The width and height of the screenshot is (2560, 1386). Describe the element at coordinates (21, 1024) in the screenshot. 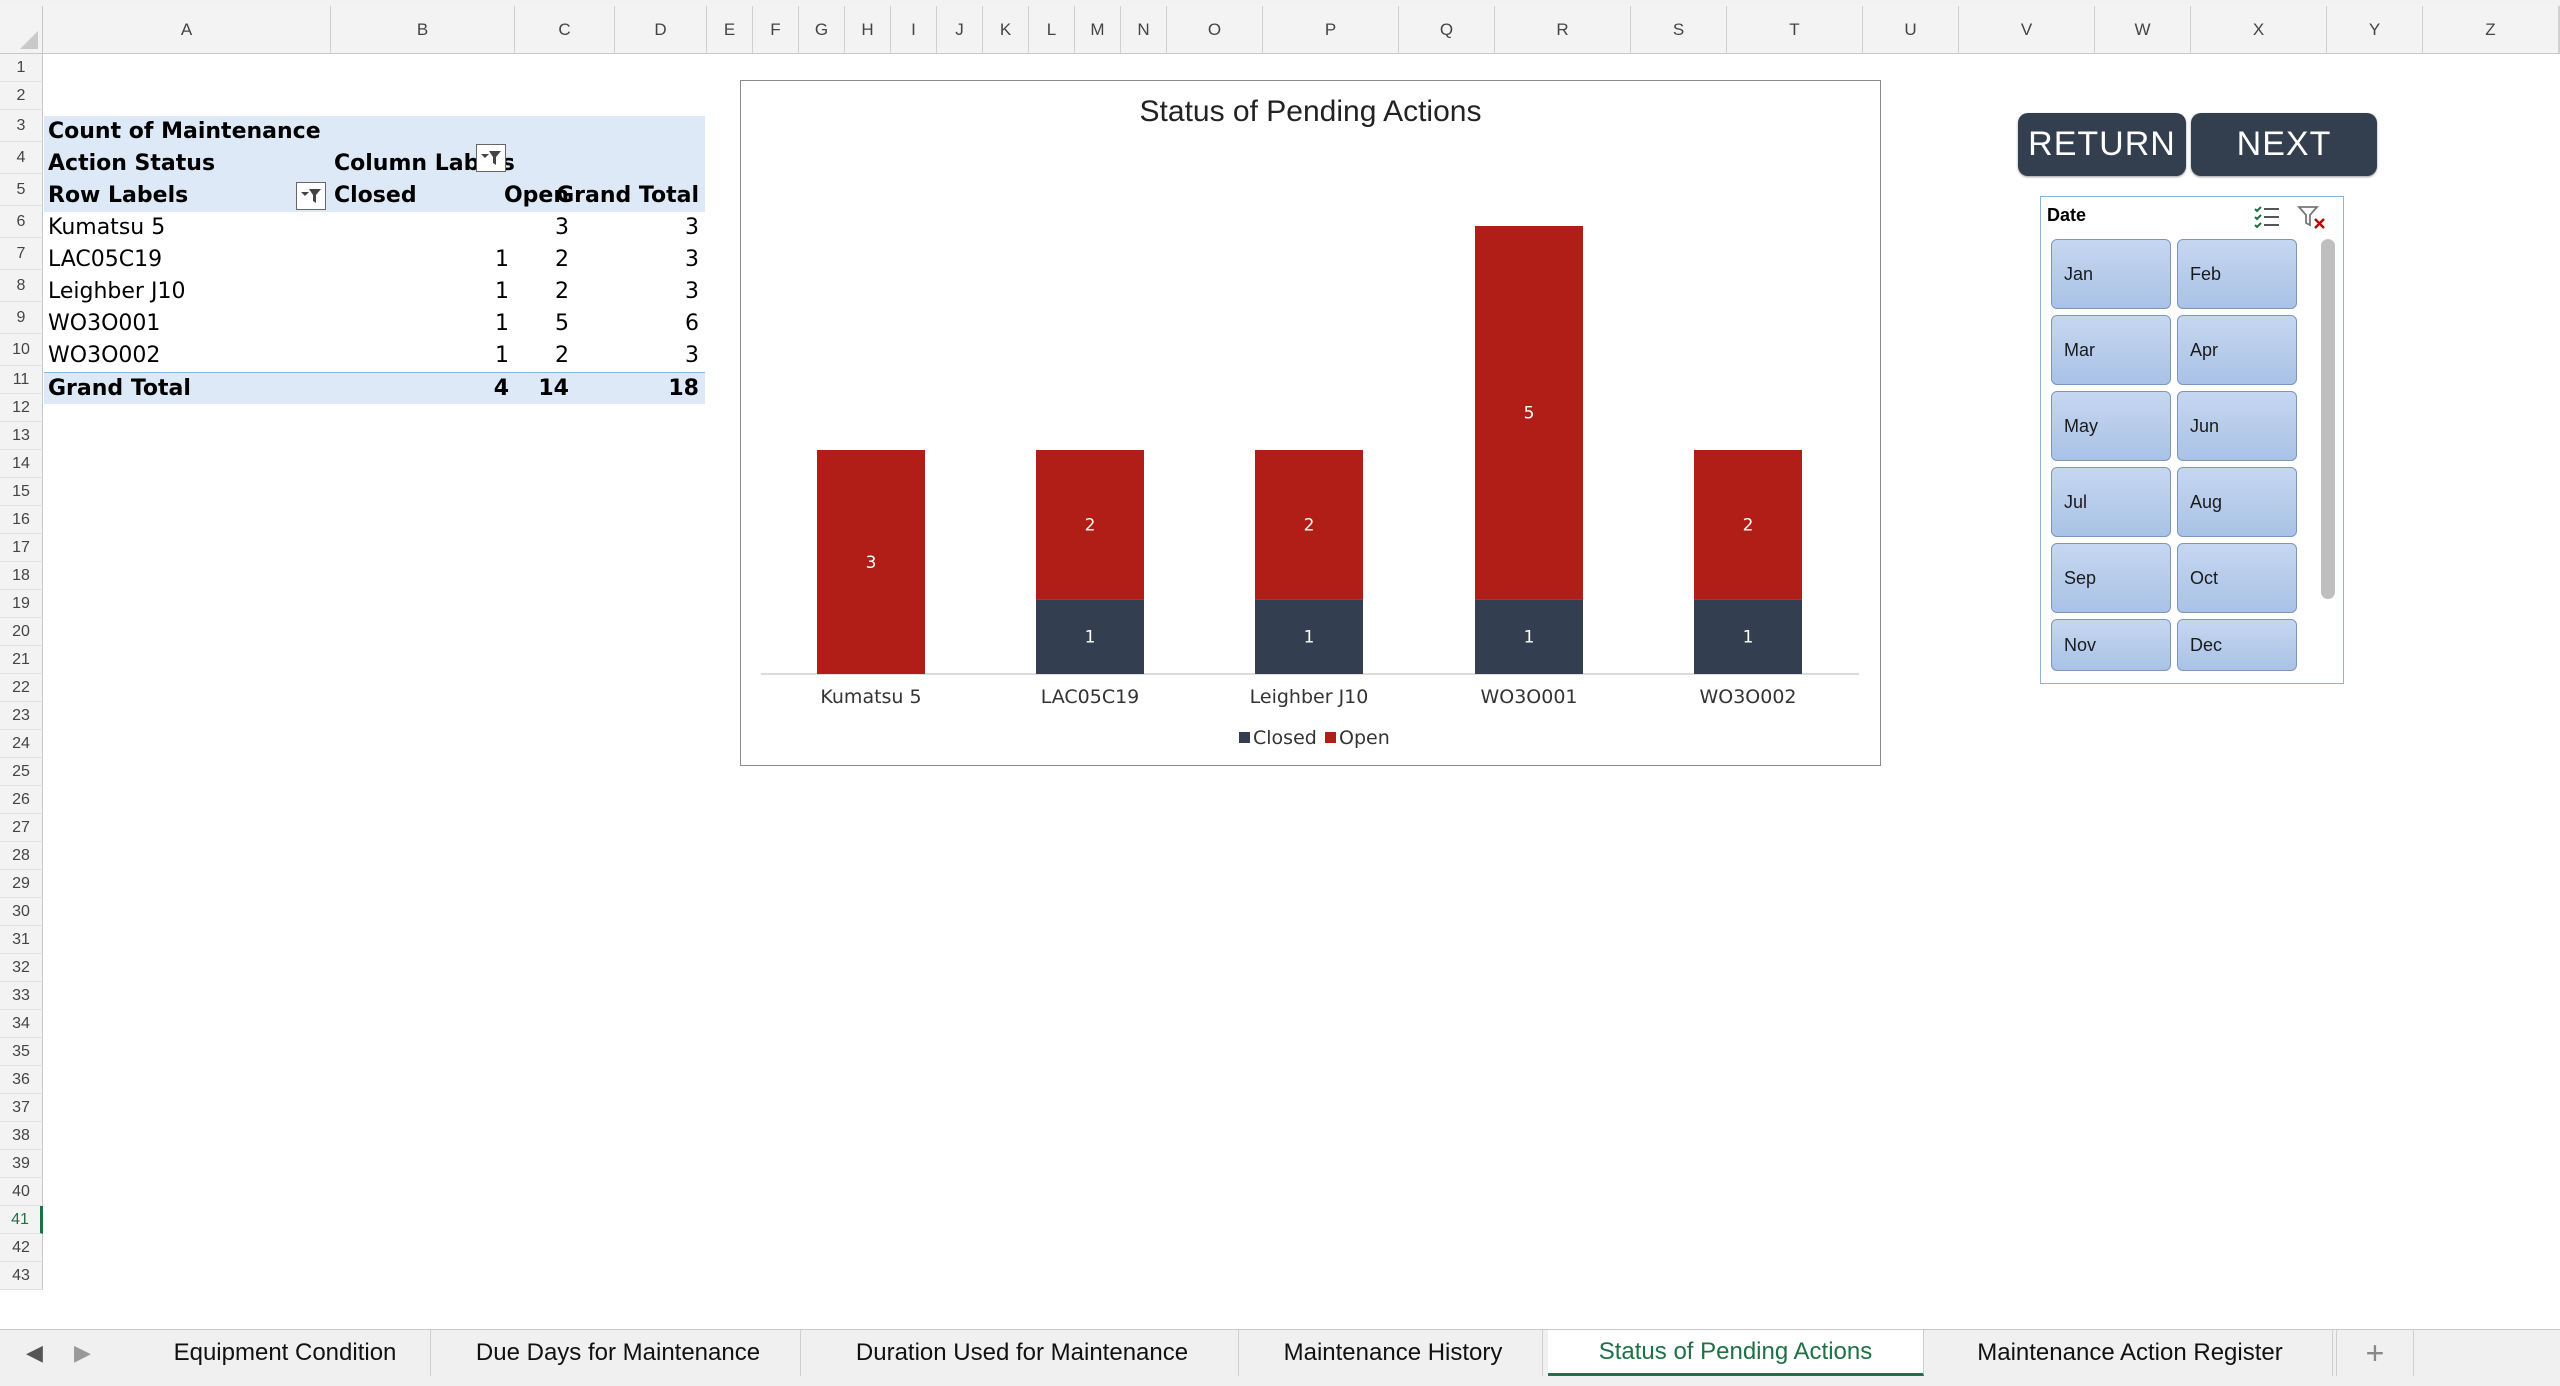

I see `row-header: 34` at that location.